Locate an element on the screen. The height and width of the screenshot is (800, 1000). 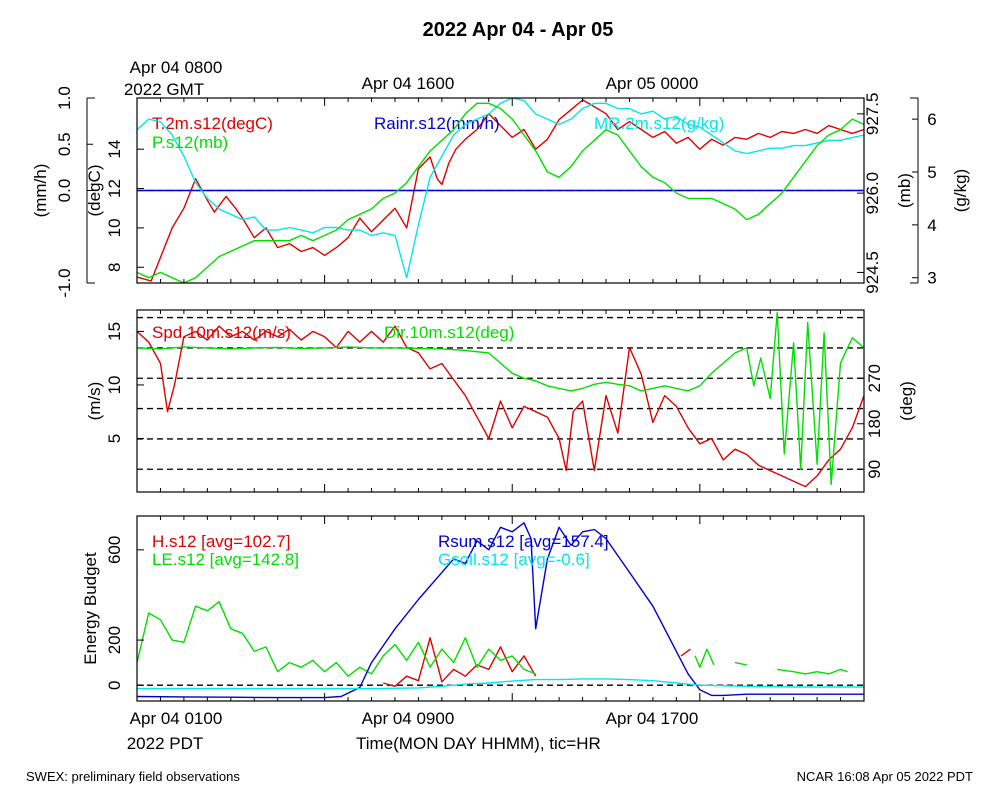
top-time-label-2: Apr 04 1600 is located at coordinates (408, 83).